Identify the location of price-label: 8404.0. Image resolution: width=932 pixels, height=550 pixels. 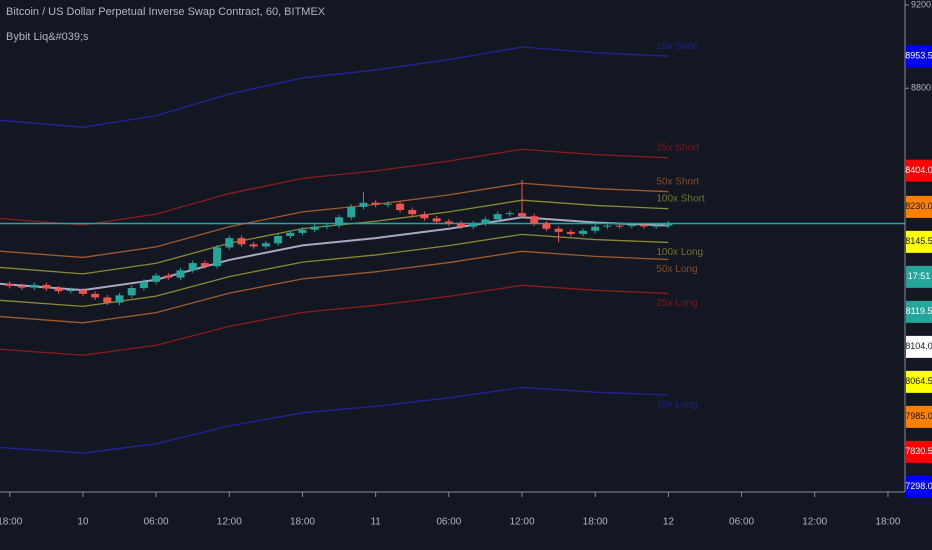
(918, 170).